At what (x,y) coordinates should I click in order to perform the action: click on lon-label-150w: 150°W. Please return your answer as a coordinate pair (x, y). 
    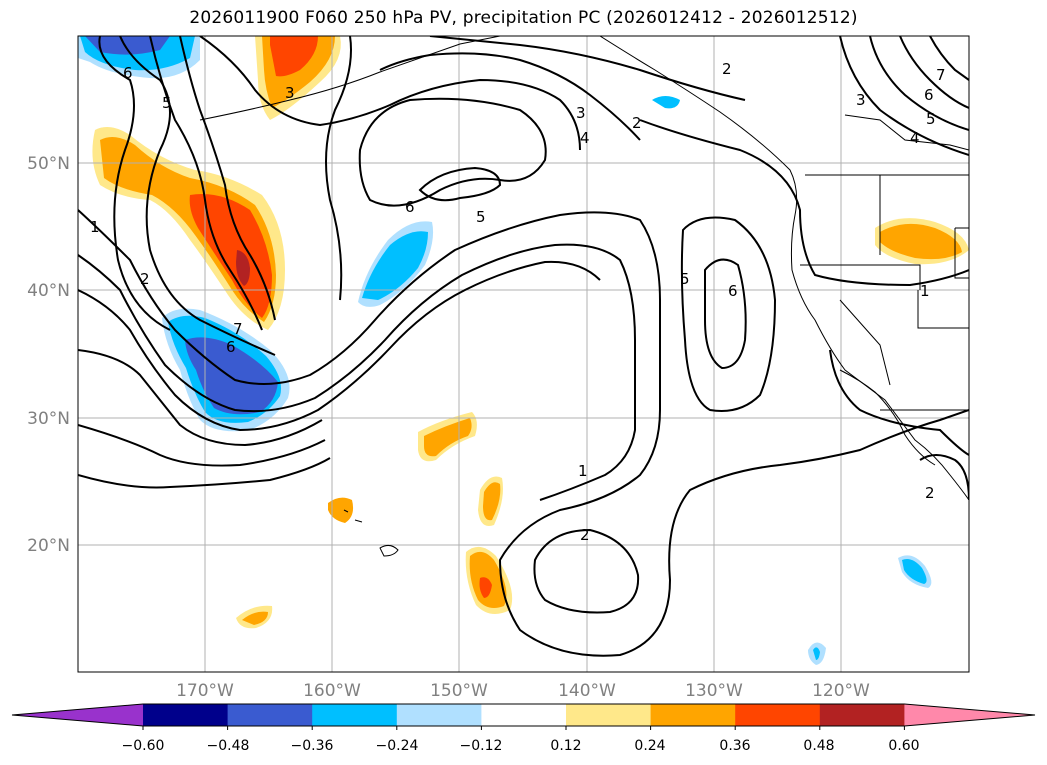
    Looking at the image, I should click on (459, 691).